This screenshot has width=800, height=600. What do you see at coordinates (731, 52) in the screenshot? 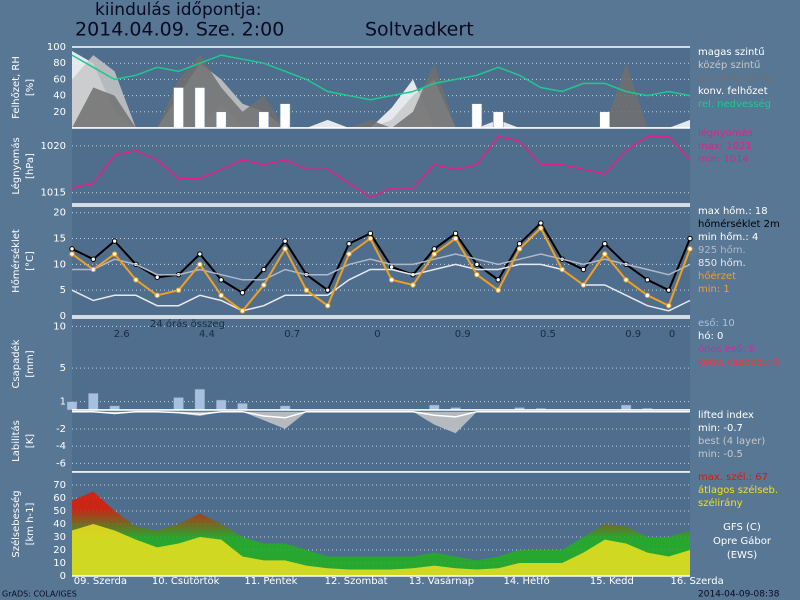
I see `legend-entry: magas szintű` at bounding box center [731, 52].